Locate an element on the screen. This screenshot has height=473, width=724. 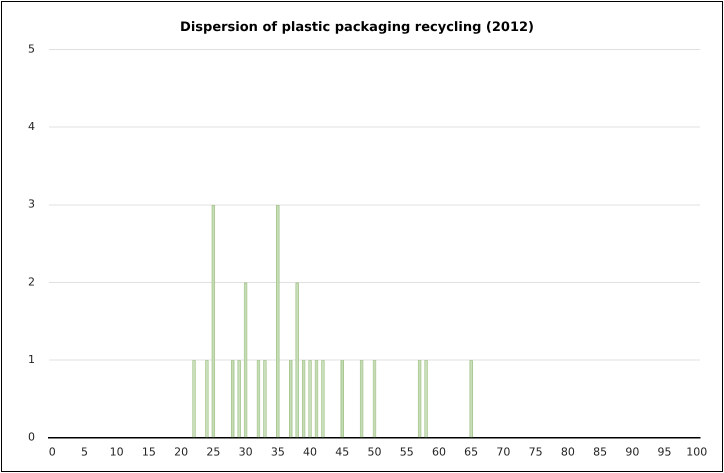
y-tick-label: 4 is located at coordinates (31, 127).